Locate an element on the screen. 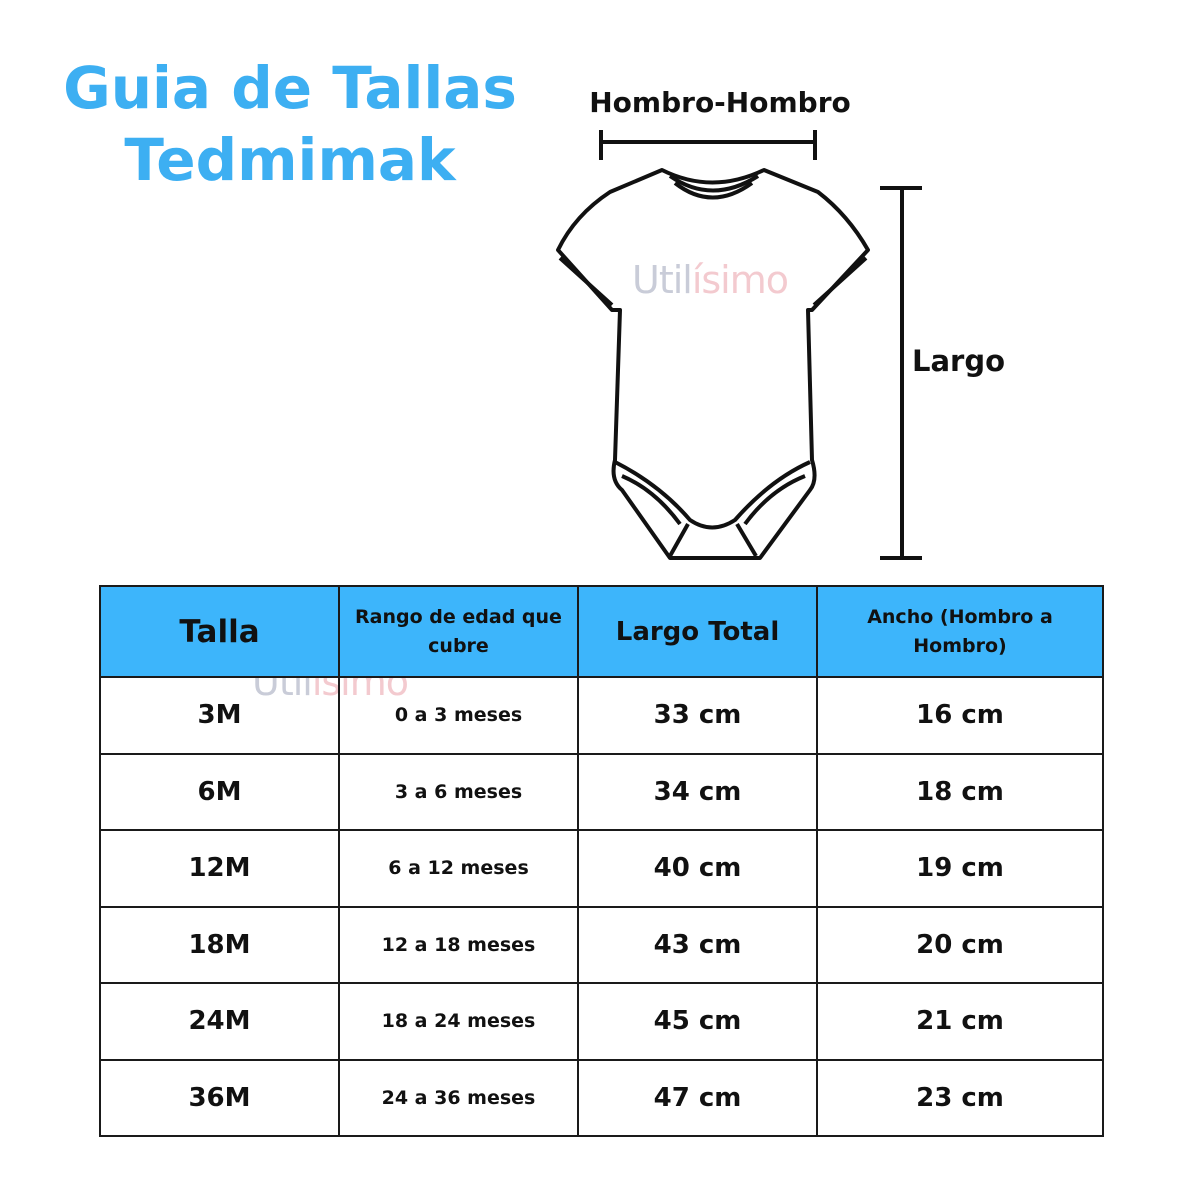 The width and height of the screenshot is (1200, 1200). shoulder-label: Hombro-Hombro is located at coordinates (720, 102).